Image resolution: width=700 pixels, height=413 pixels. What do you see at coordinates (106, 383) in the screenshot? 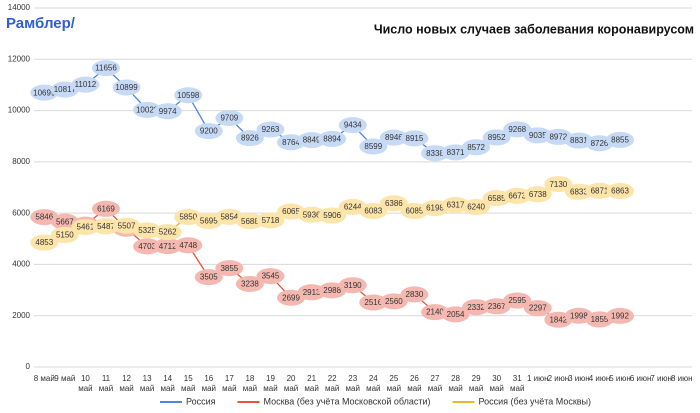
I see `x-tick-label: 11 май` at bounding box center [106, 383].